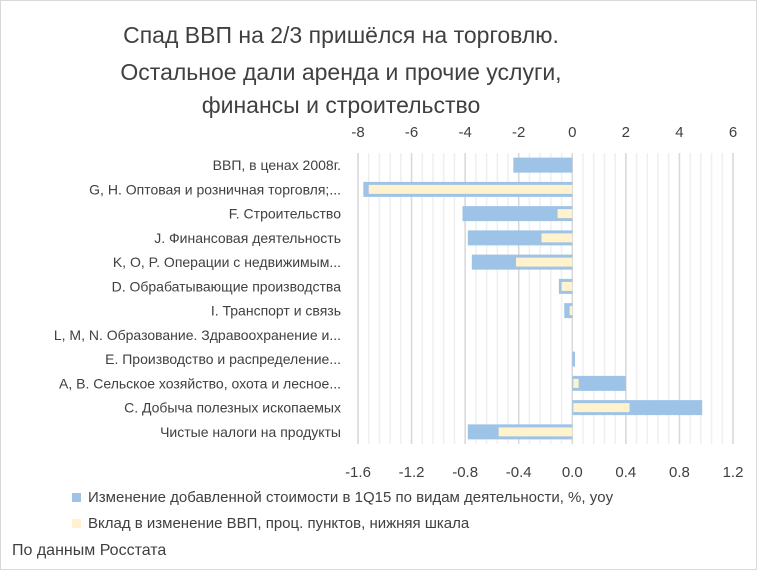 Image resolution: width=757 pixels, height=570 pixels. What do you see at coordinates (232, 408) in the screenshot?
I see `category-label: C. Добыча полезных ископаемых` at bounding box center [232, 408].